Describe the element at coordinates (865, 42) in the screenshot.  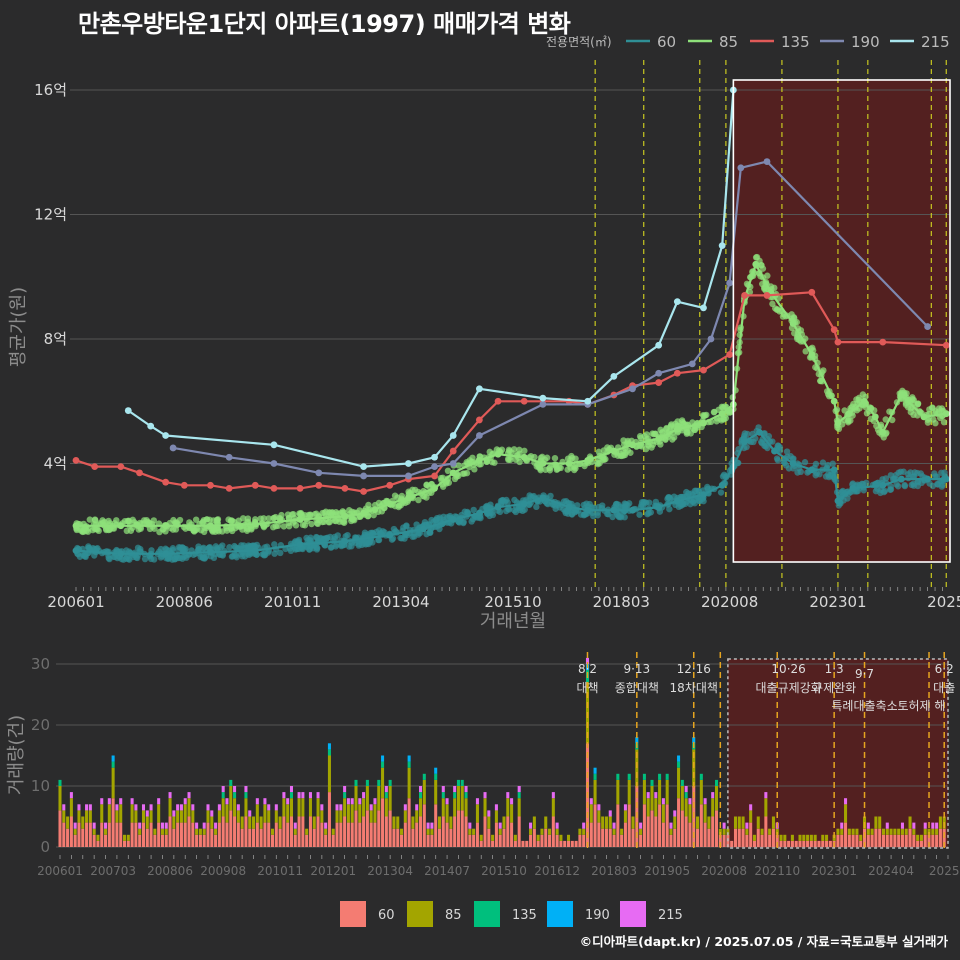
I see `legend-label-190: 190` at that location.